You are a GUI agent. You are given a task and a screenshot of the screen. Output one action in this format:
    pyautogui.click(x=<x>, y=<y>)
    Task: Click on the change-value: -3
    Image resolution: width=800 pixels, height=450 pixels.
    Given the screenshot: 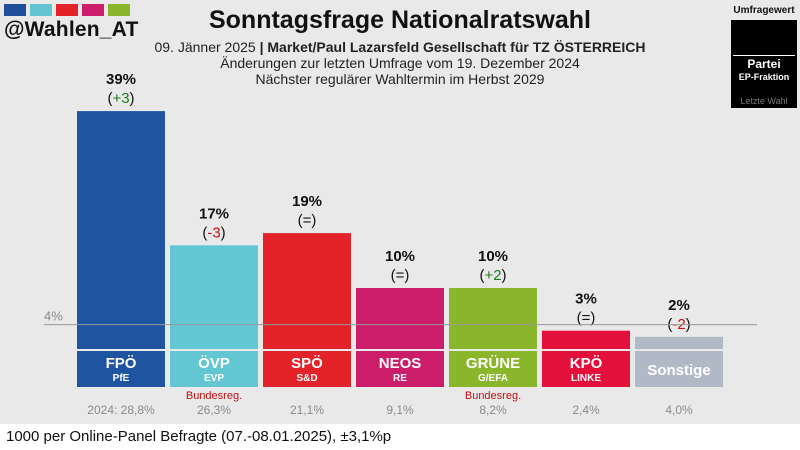 What is the action you would take?
    pyautogui.click(x=213, y=232)
    